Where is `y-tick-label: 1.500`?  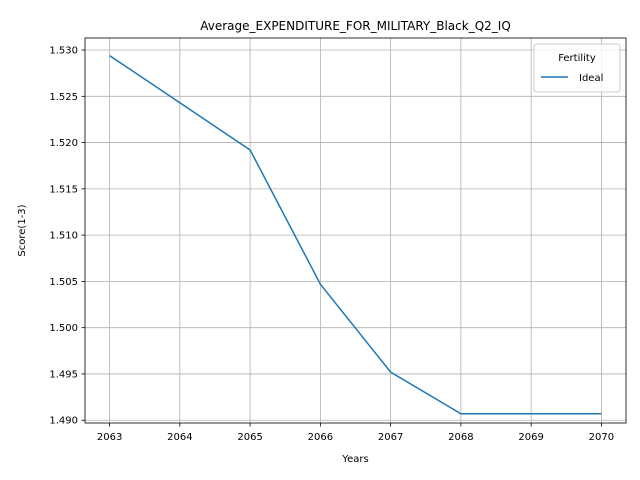 y-tick-label: 1.500 is located at coordinates (63, 328).